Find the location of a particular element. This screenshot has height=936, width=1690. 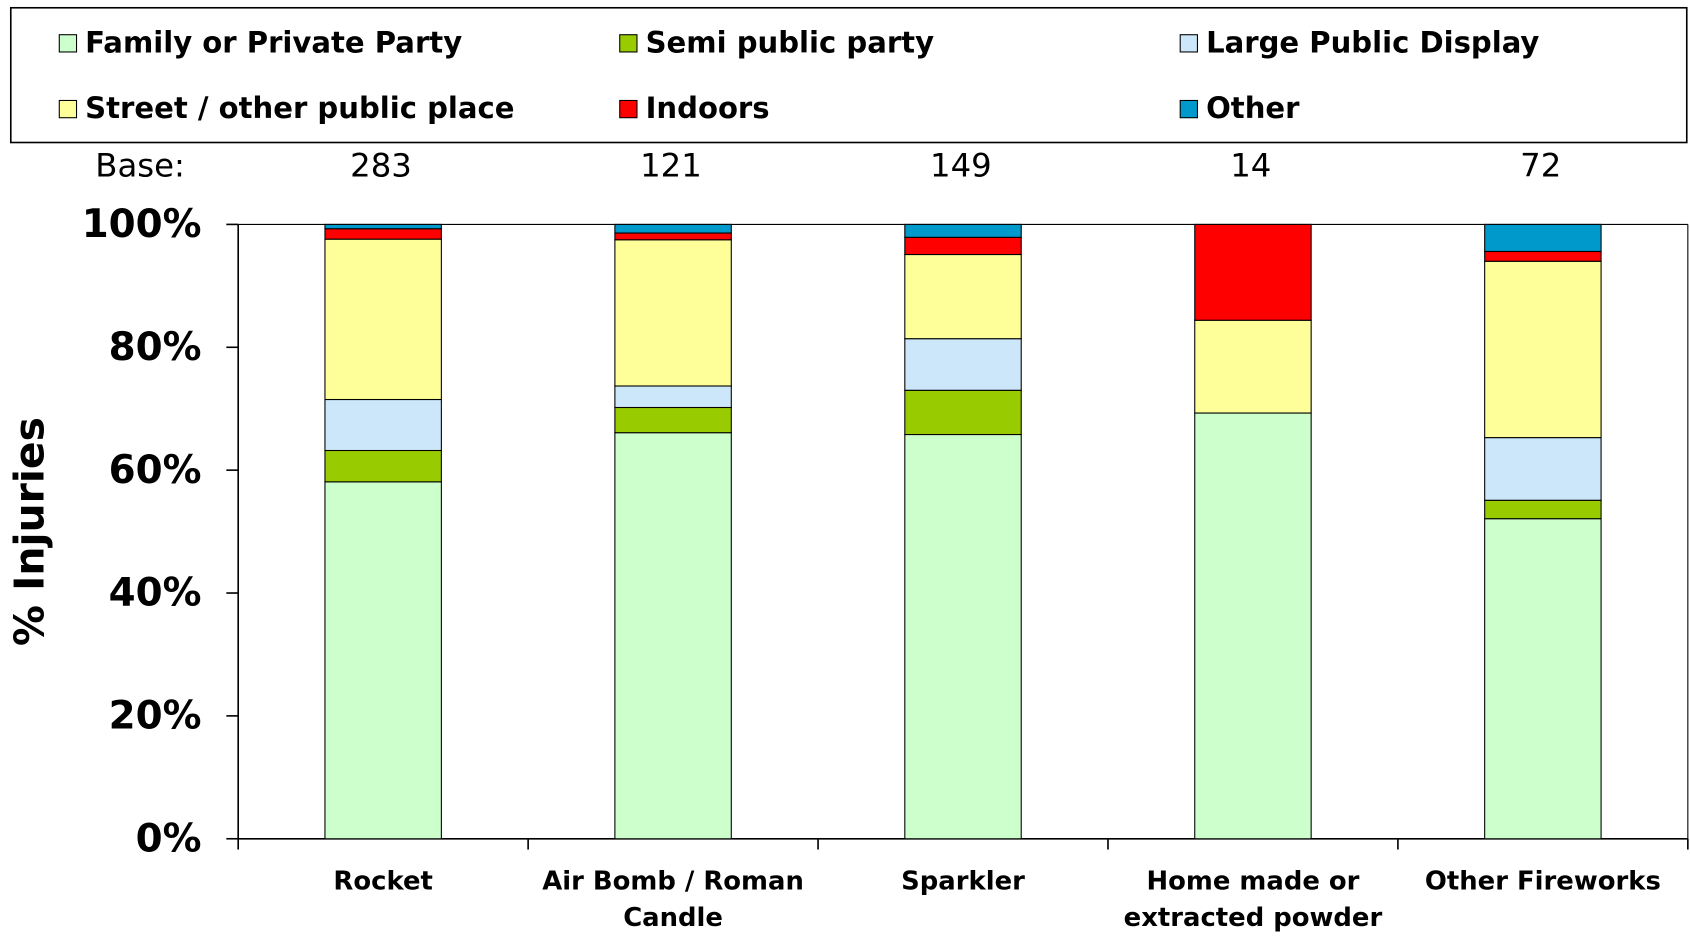

x-label-box: Air Bomb / Roman Candle is located at coordinates (673, 899).